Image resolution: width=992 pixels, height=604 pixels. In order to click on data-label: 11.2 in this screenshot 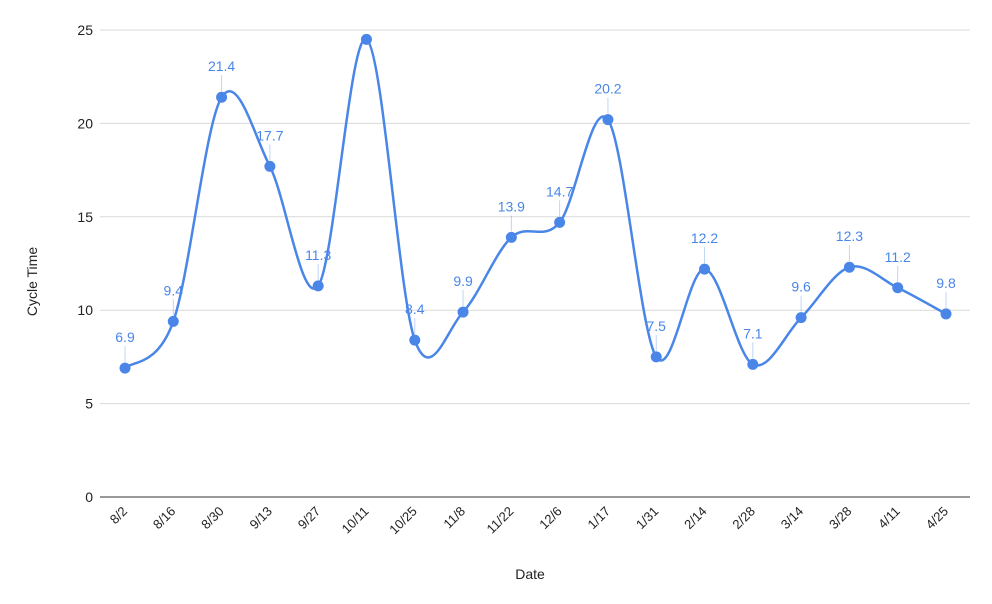, I will do `click(898, 257)`.